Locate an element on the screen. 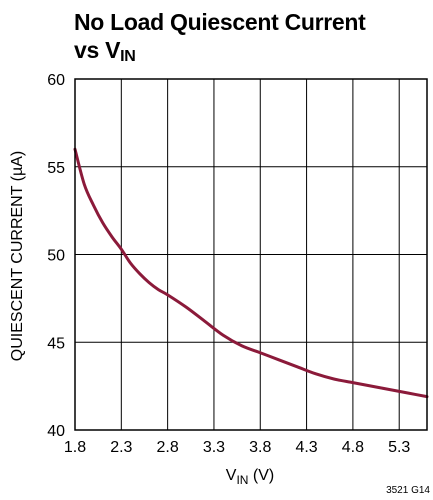 The width and height of the screenshot is (433, 500). x-axis-label: VIN (V) is located at coordinates (250, 477).